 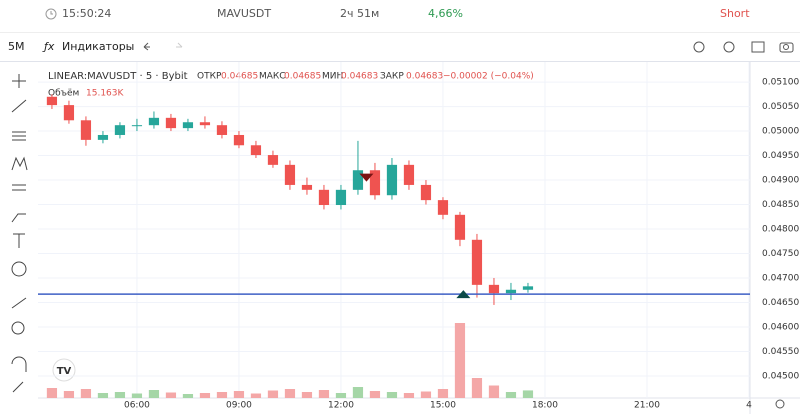 What do you see at coordinates (780, 181) in the screenshot?
I see `y-tick-label: 0.04900` at bounding box center [780, 181].